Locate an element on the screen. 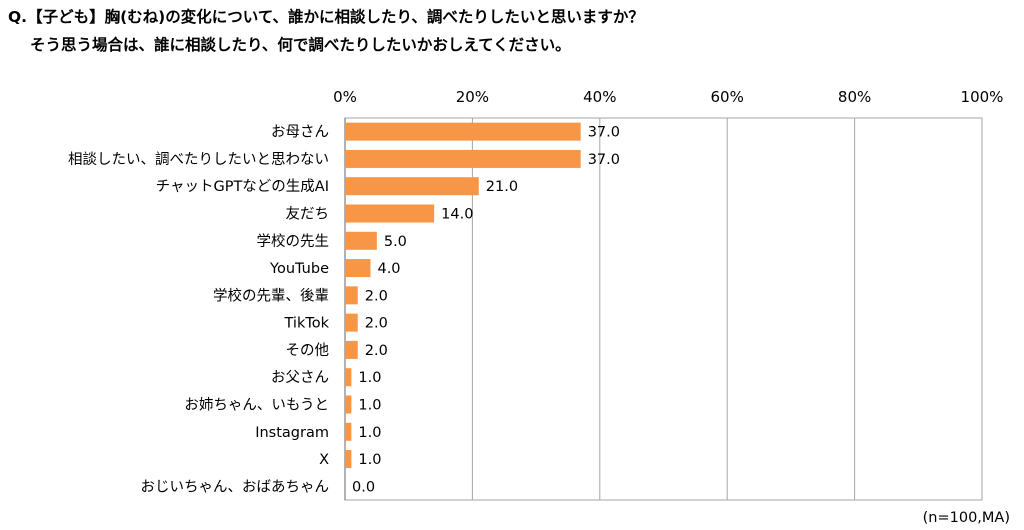 The width and height of the screenshot is (1024, 530). value-label-9: 2.0 is located at coordinates (376, 351).